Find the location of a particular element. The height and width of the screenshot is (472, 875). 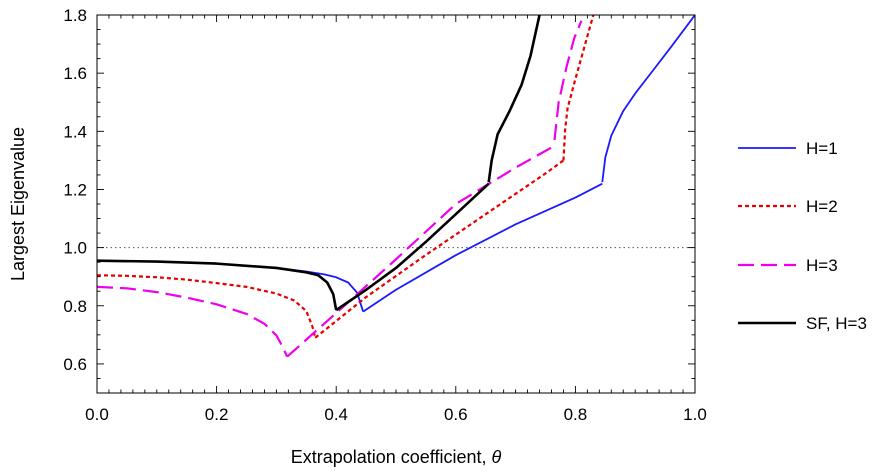

legend-item: H=3 is located at coordinates (788, 265).